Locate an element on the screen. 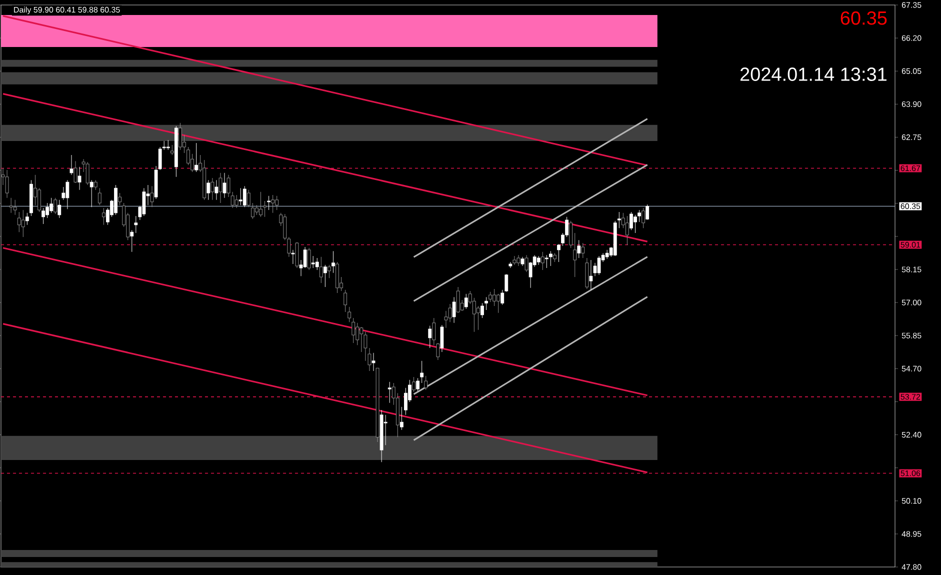 Image resolution: width=941 pixels, height=575 pixels. y-tick-label: 66.20 is located at coordinates (912, 38).